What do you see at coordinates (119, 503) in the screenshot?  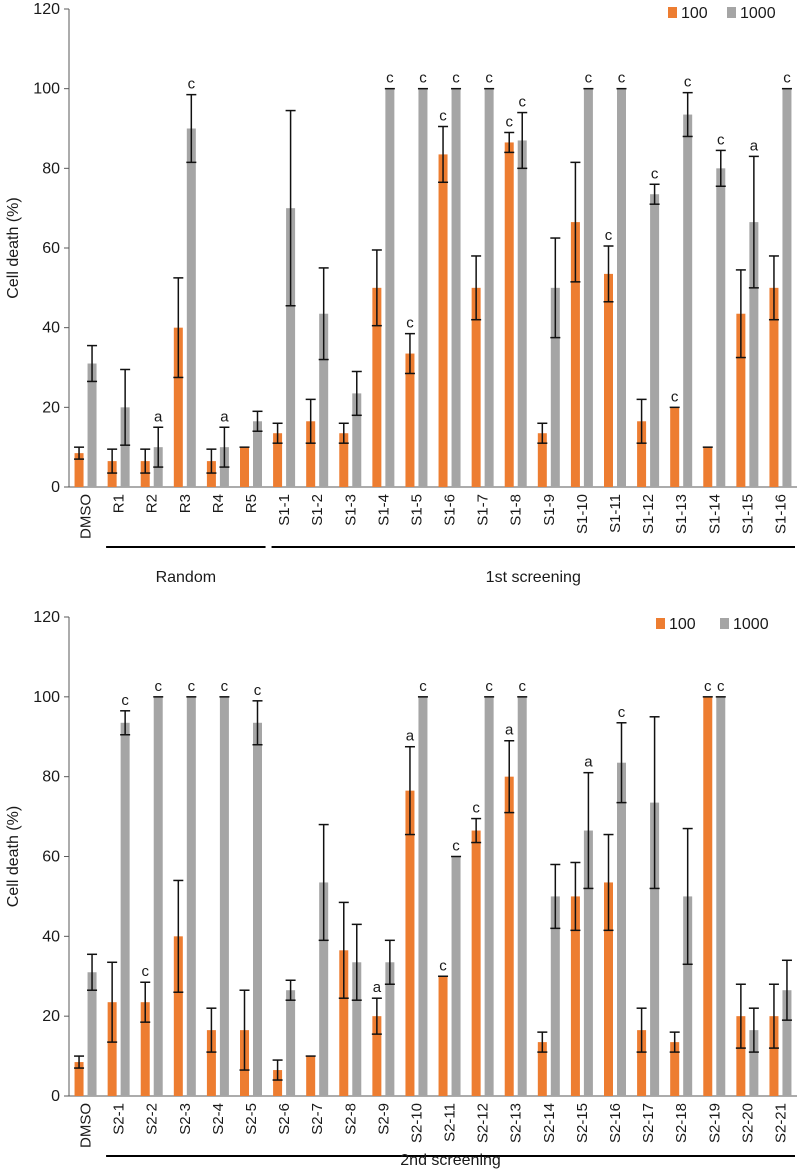 I see `category-label: R1` at bounding box center [119, 503].